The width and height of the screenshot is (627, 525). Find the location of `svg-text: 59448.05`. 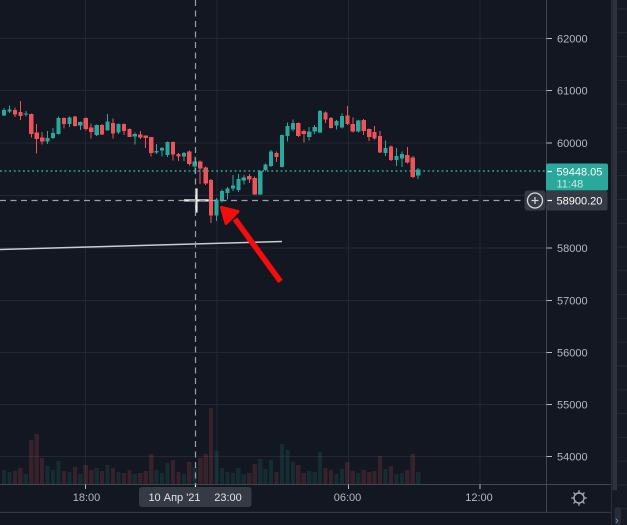

svg-text: 59448.05 is located at coordinates (580, 173).